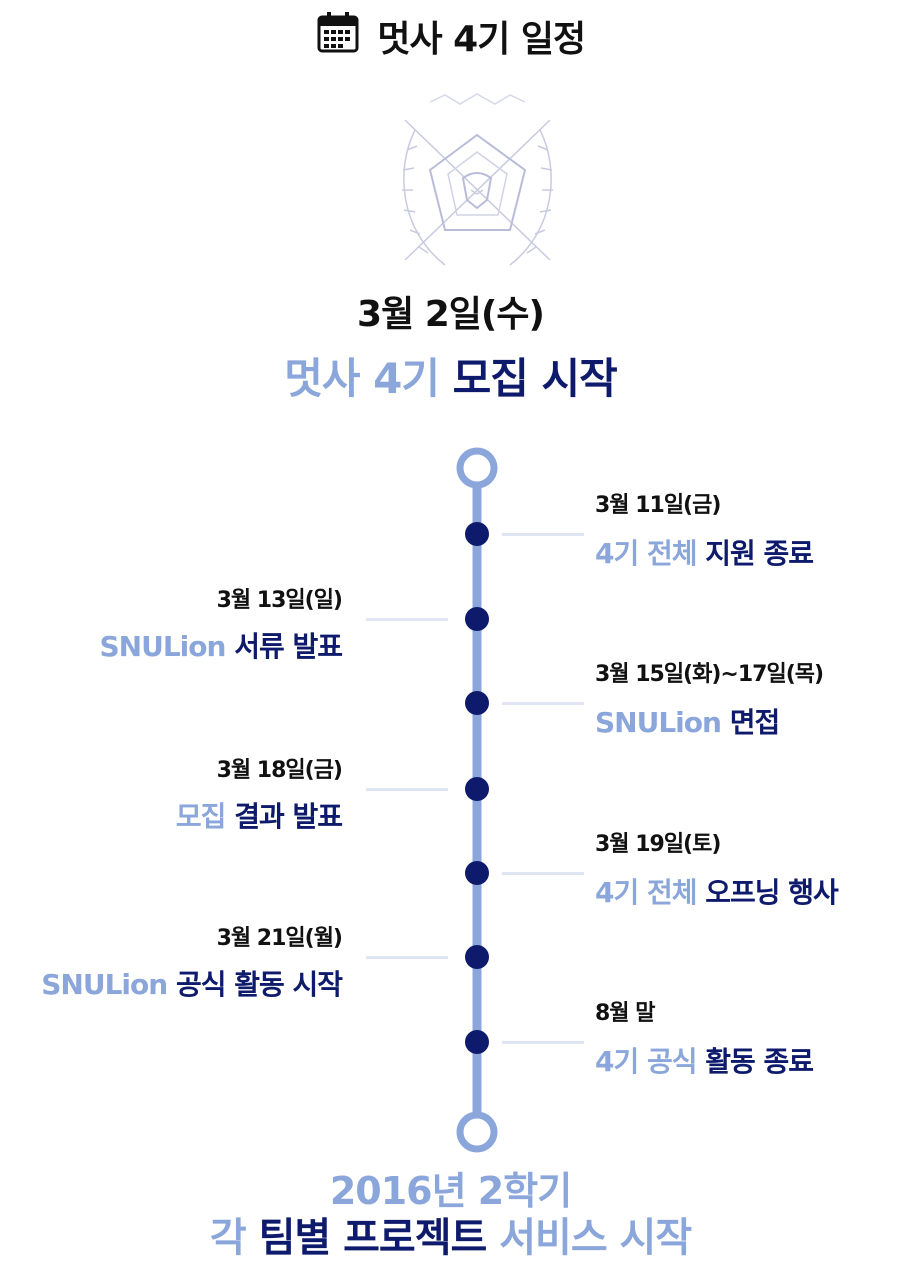 The height and width of the screenshot is (1280, 901). I want to click on event-title-dark: 활동 종료, so click(759, 1061).